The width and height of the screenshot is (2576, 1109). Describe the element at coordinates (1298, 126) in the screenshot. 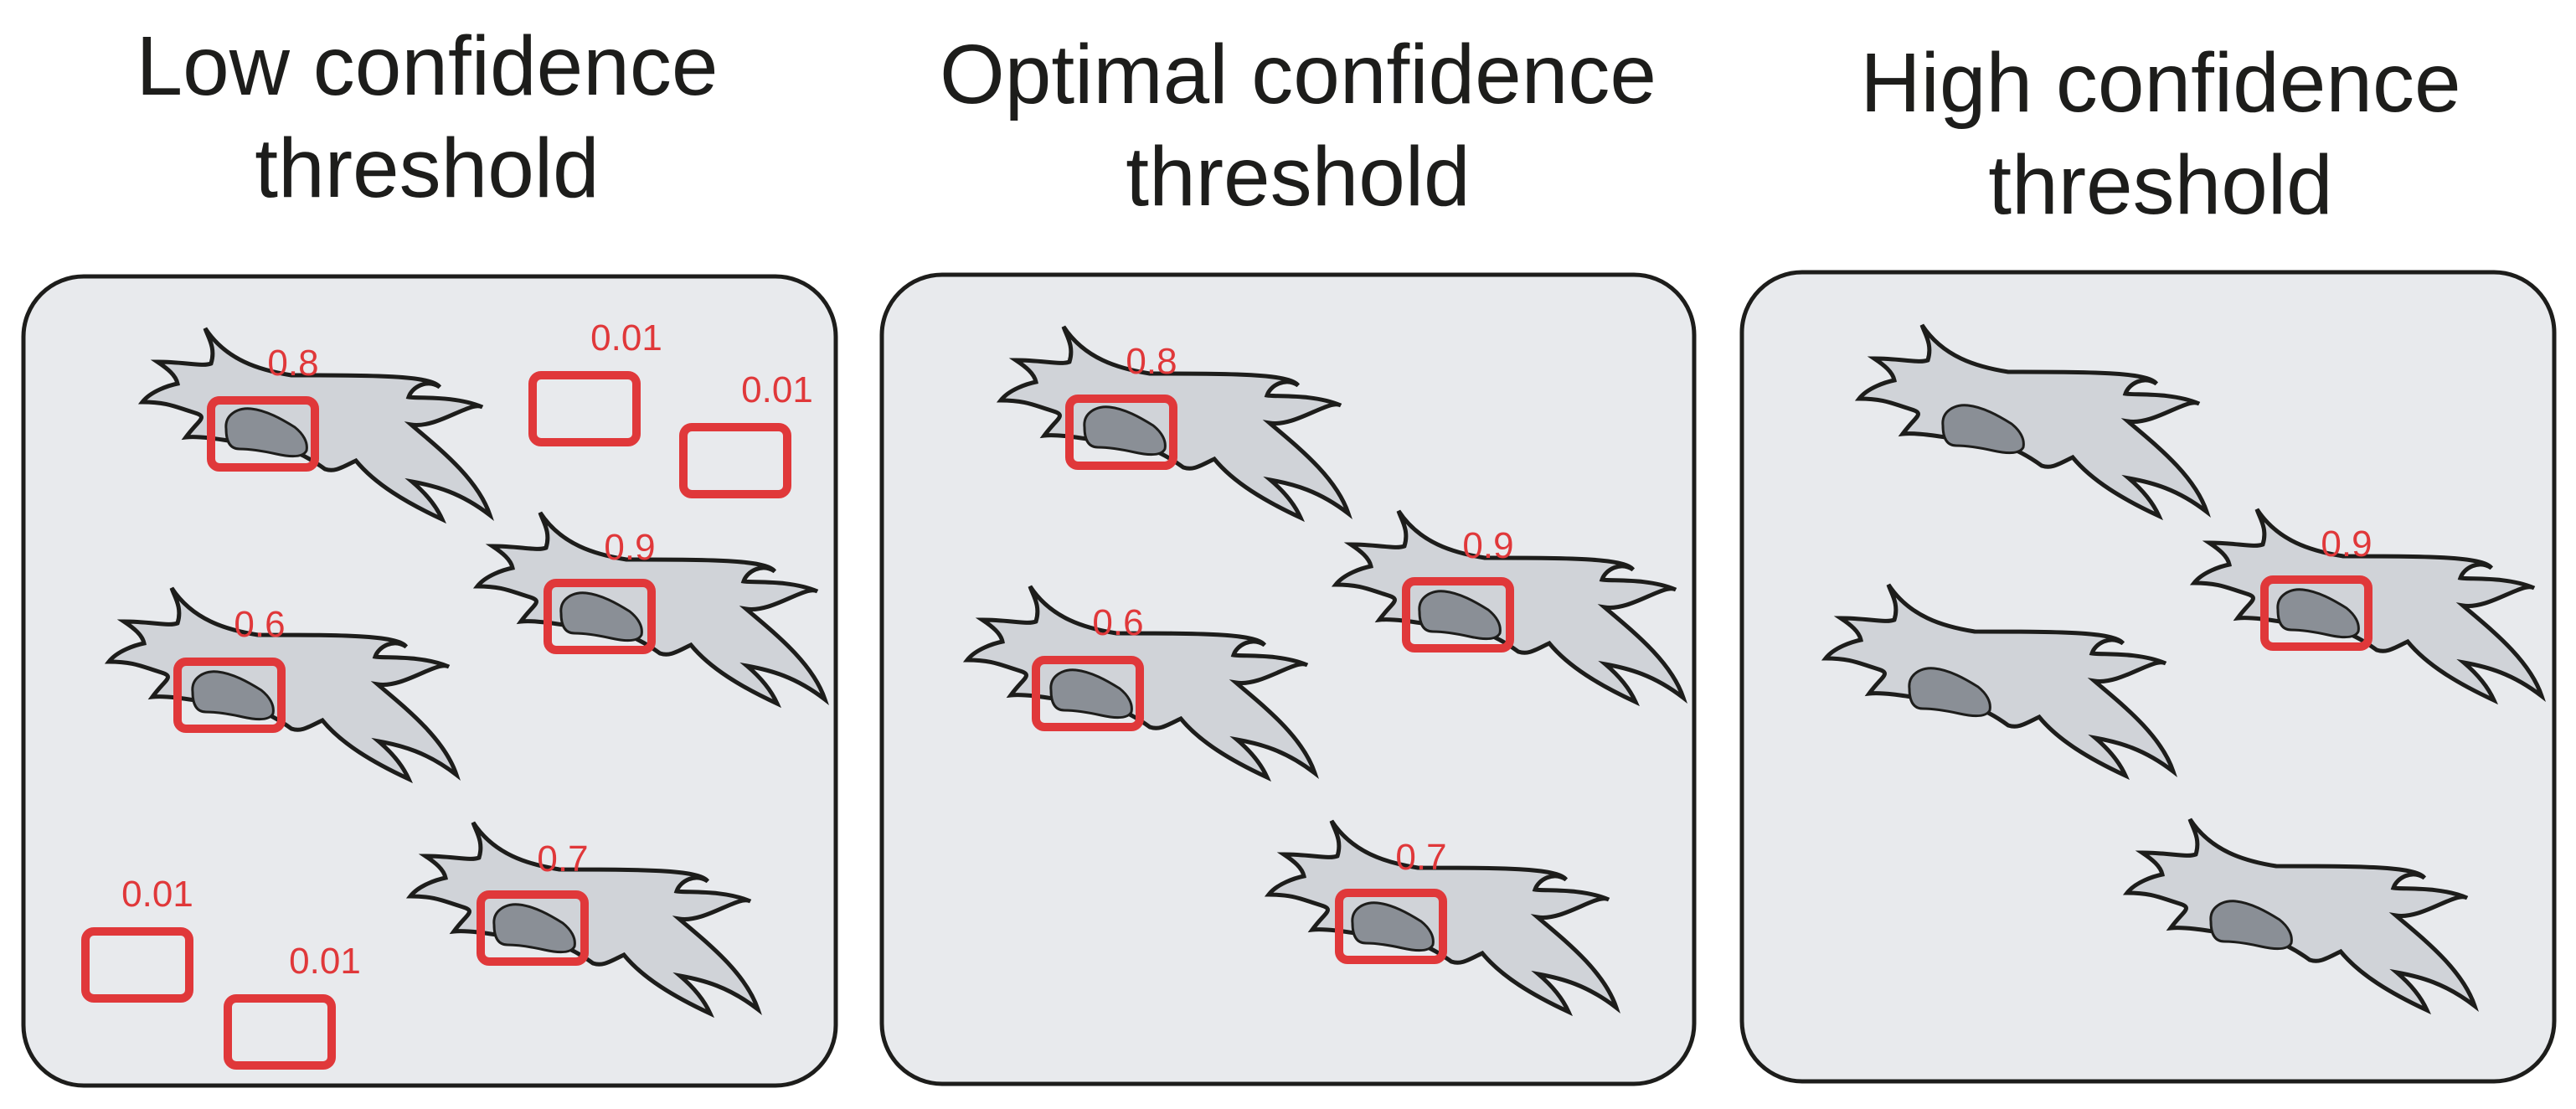

I see `panel-title-optimal: Optimal confidence threshold` at that location.